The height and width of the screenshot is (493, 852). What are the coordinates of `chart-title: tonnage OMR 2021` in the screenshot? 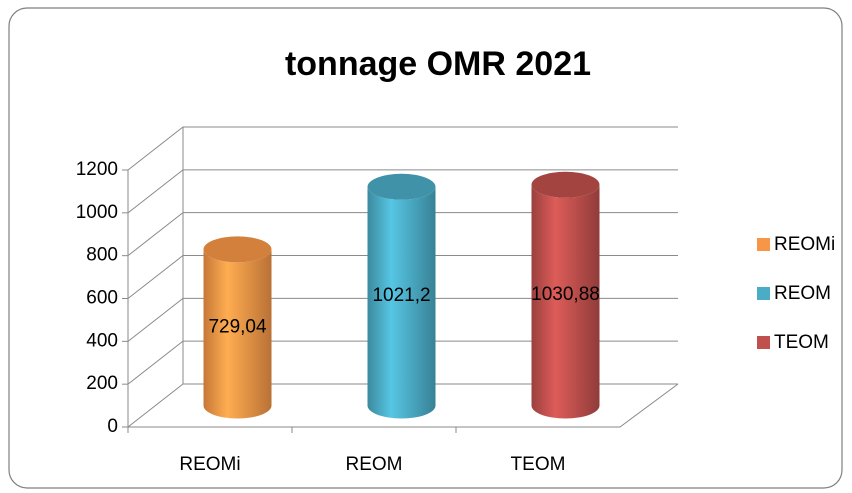 It's located at (438, 64).